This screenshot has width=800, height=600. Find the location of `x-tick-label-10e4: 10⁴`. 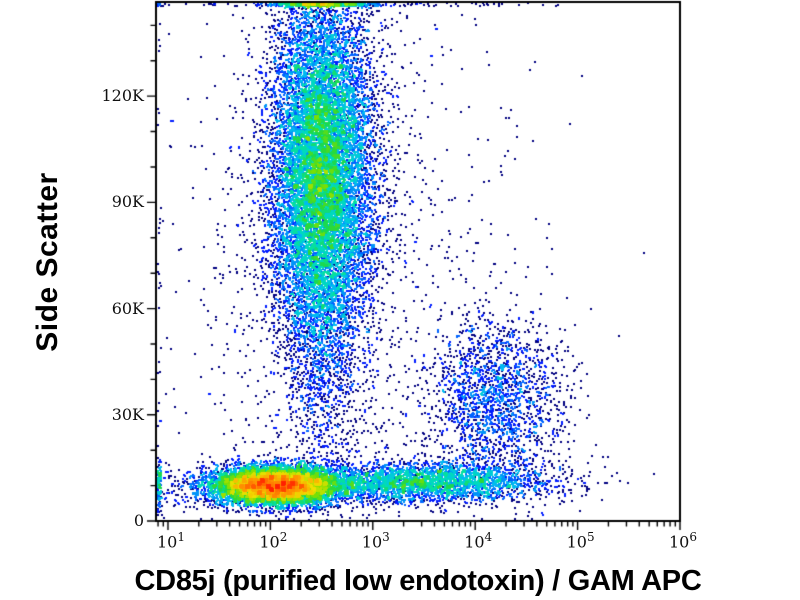

x-tick-label-10e4: 10⁴ is located at coordinates (478, 541).